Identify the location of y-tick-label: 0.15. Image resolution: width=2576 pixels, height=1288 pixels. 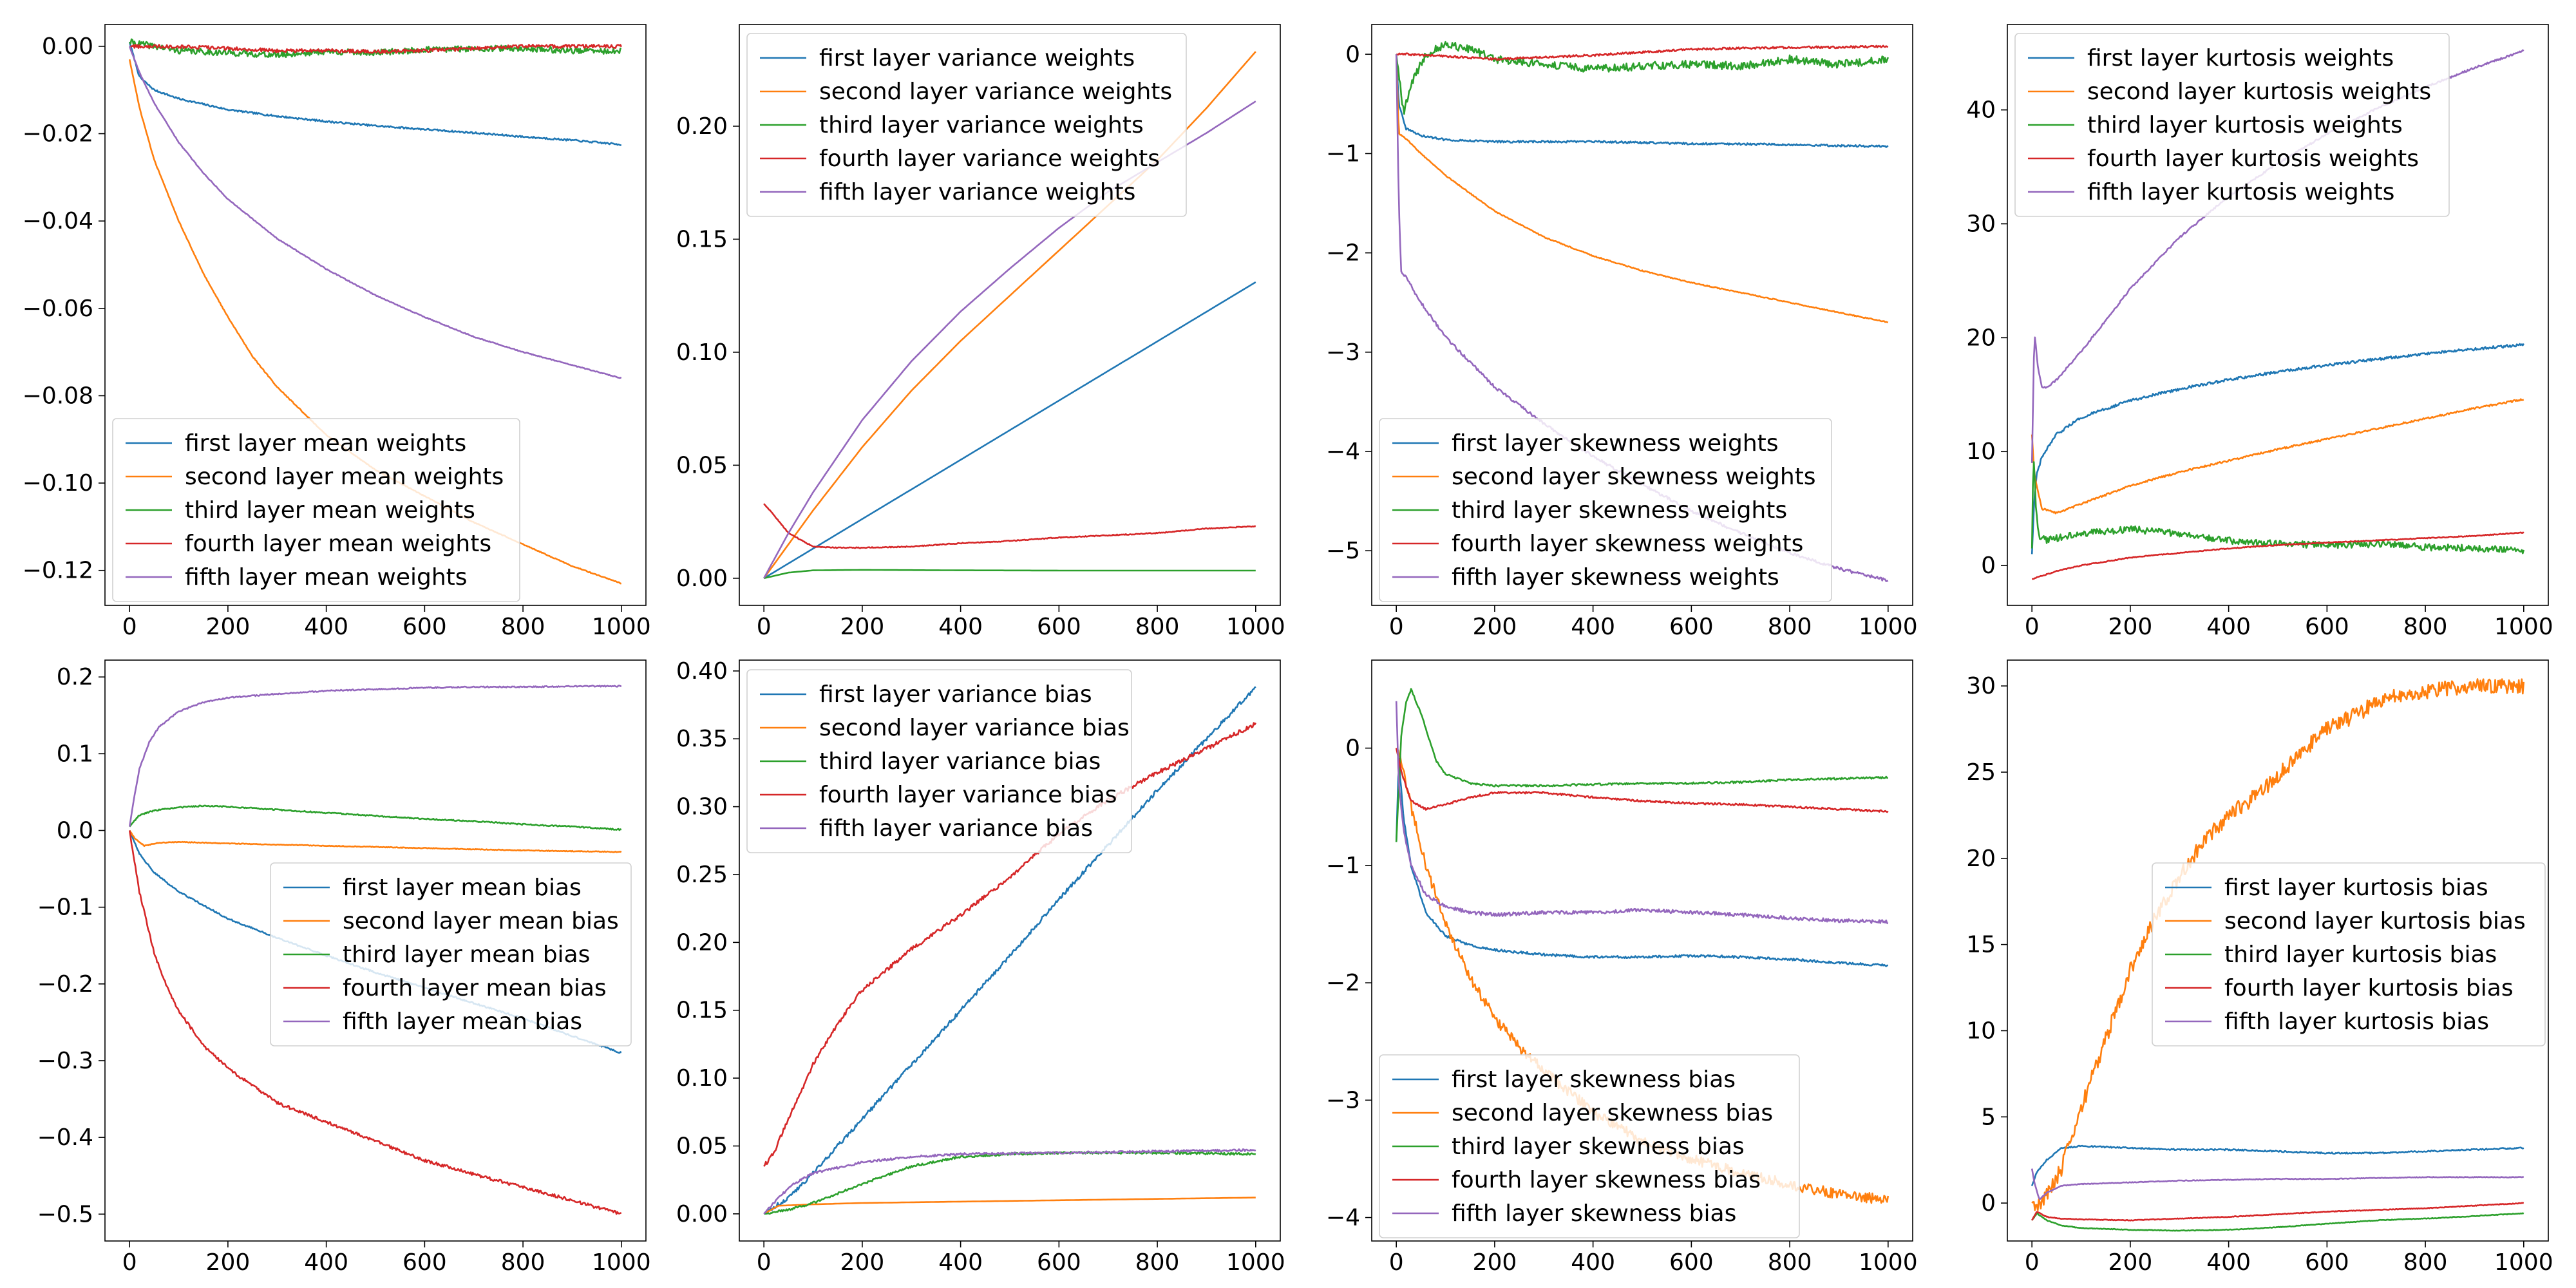
(702, 1011).